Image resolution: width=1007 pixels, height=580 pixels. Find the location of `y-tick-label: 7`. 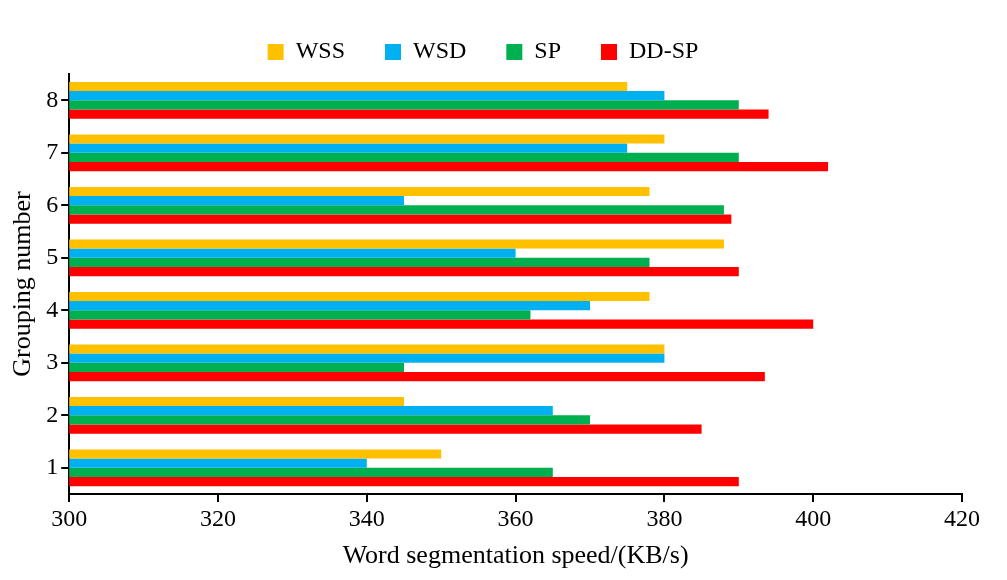

y-tick-label: 7 is located at coordinates (52, 151).